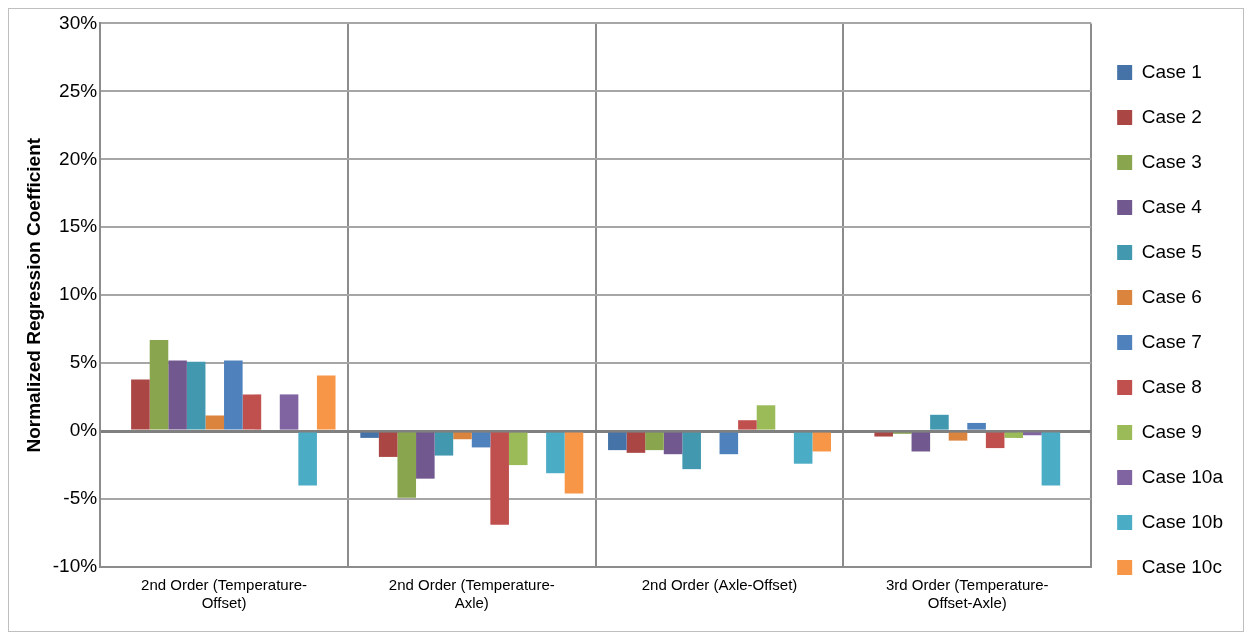 This screenshot has height=640, width=1252. I want to click on y-axis-title: Normalized Regression Coefficient, so click(33, 295).